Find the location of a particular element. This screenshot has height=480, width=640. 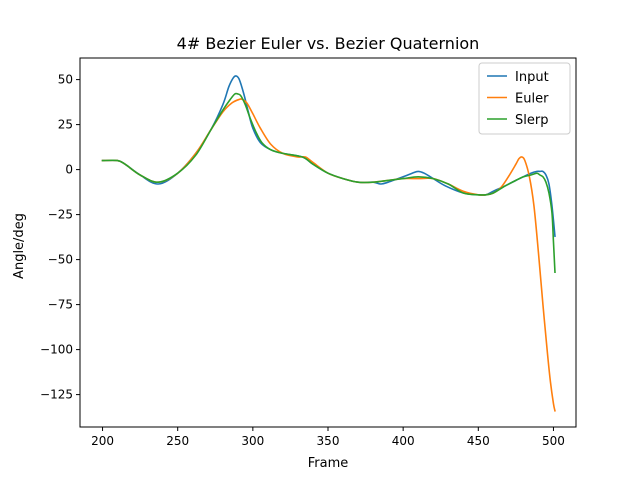

x-axis-label: Frame is located at coordinates (328, 463).